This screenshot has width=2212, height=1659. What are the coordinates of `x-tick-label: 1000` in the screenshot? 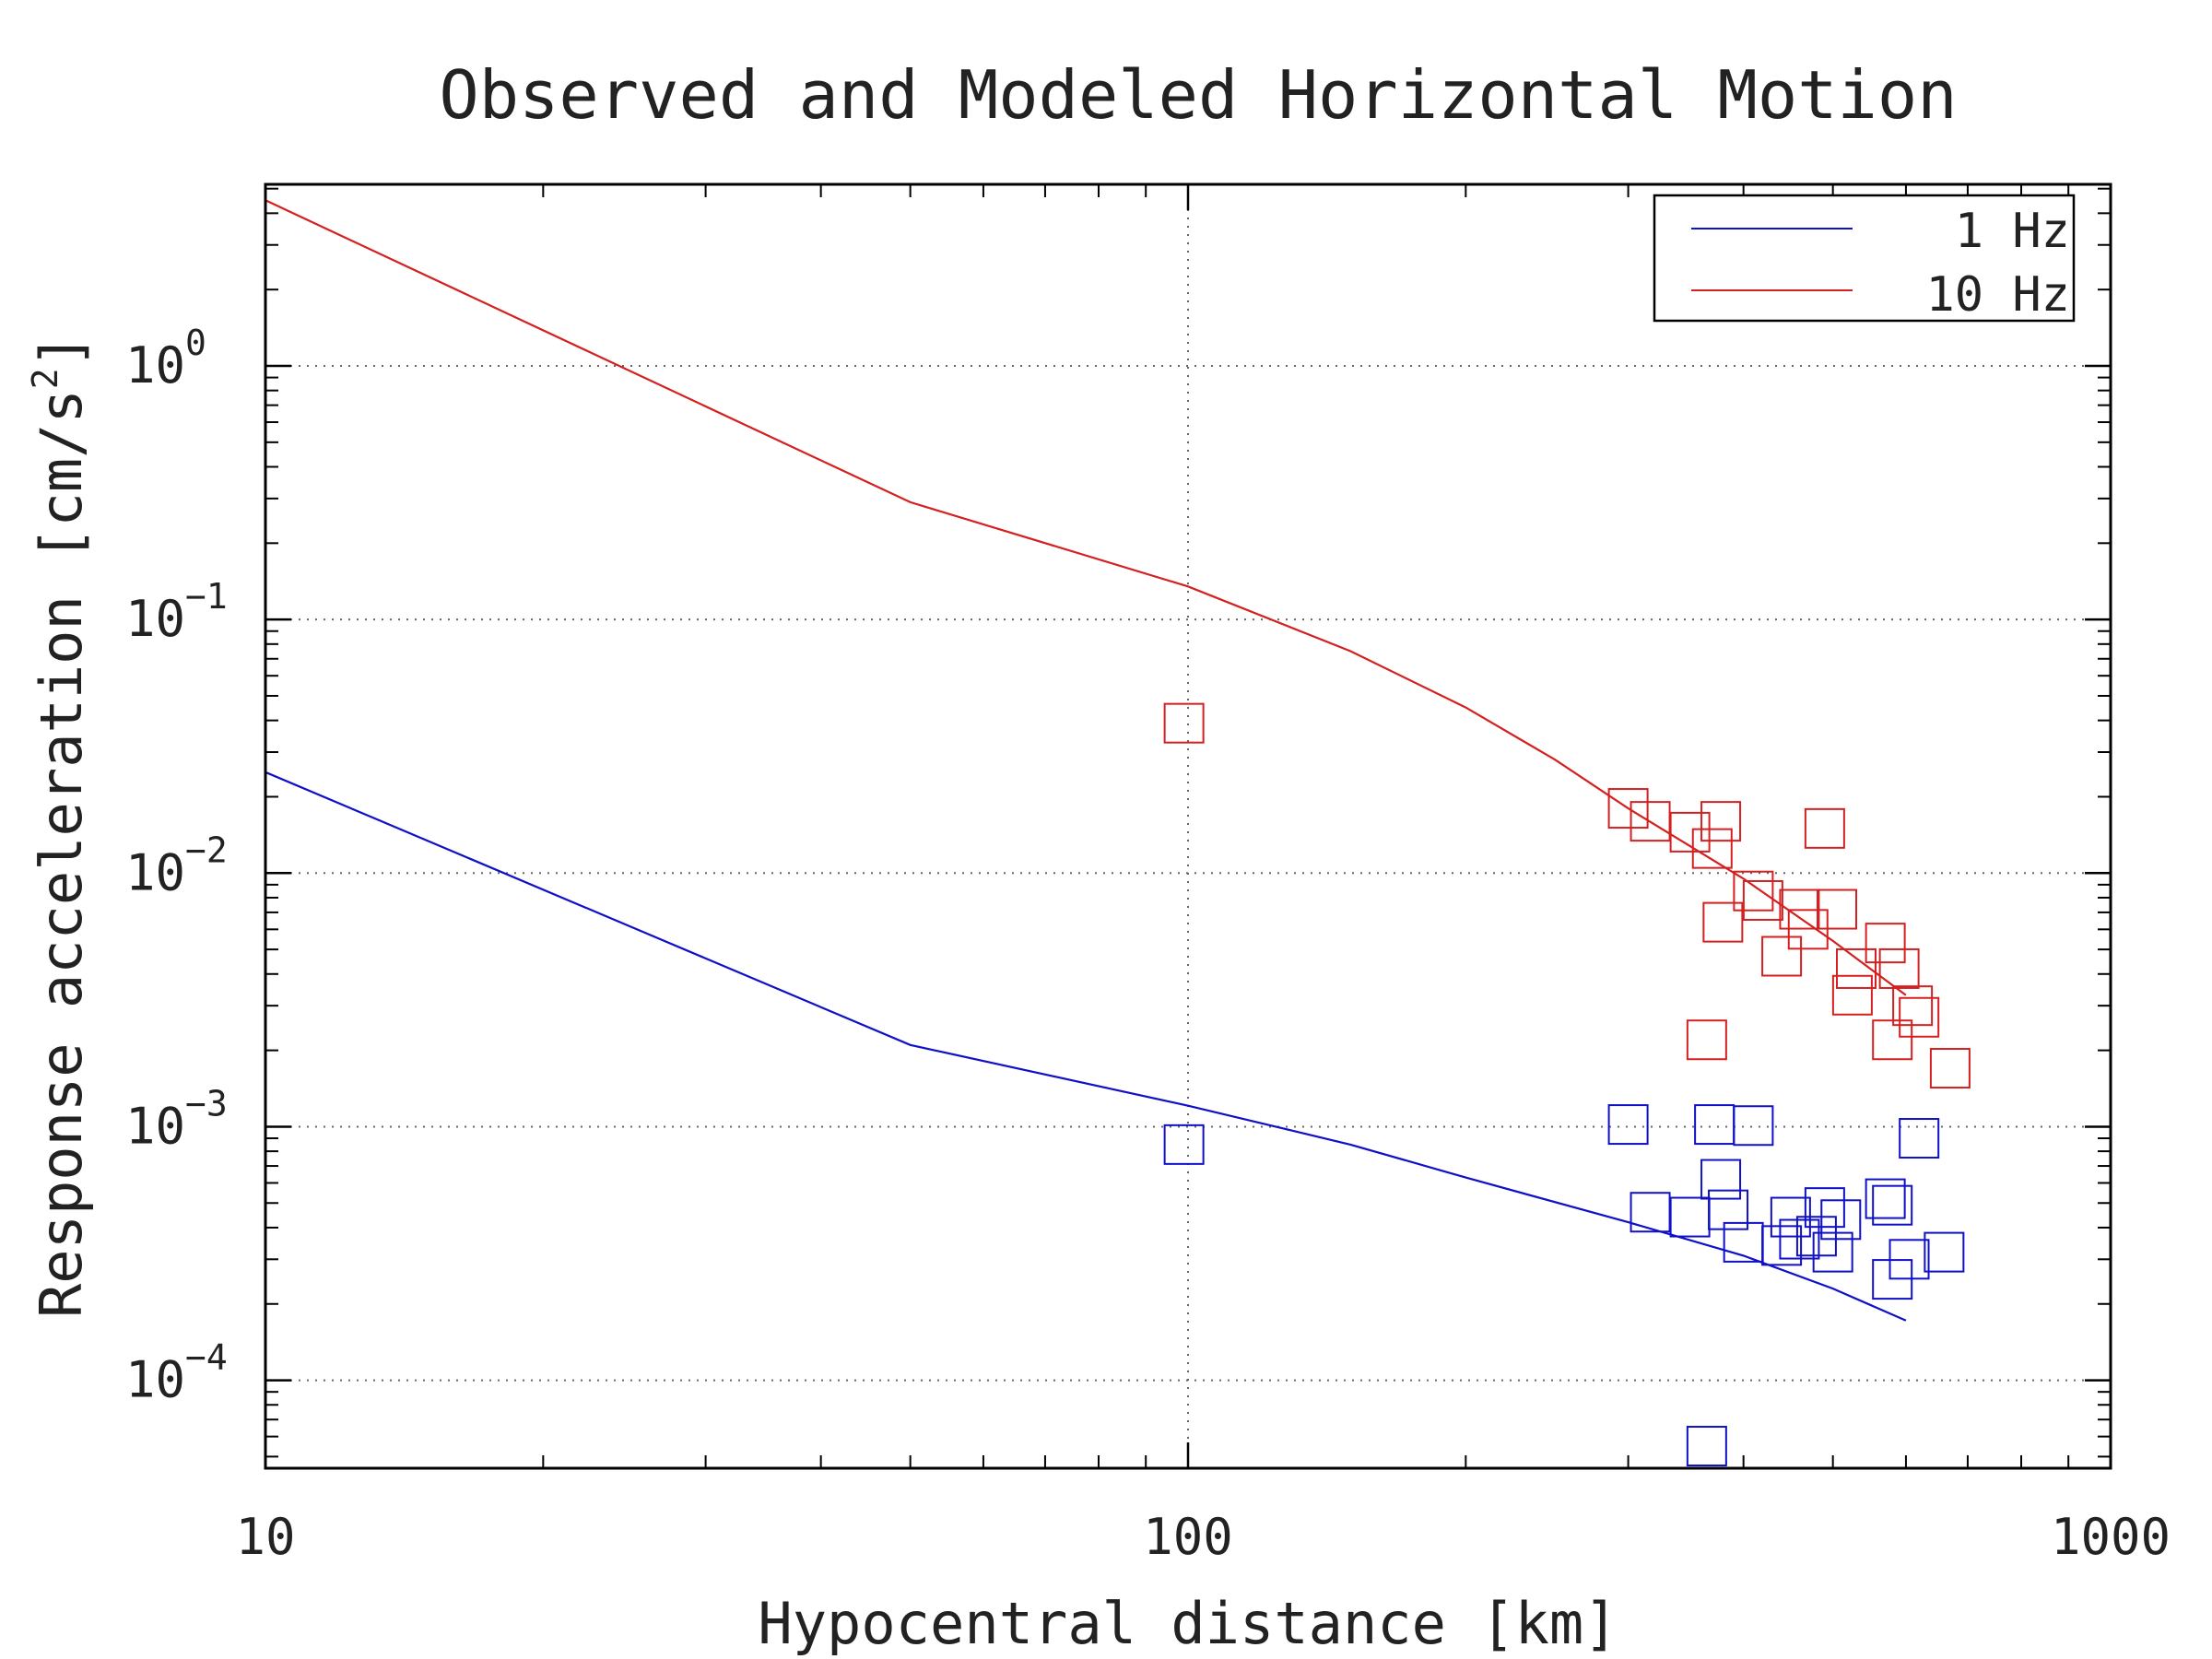 It's located at (2111, 1537).